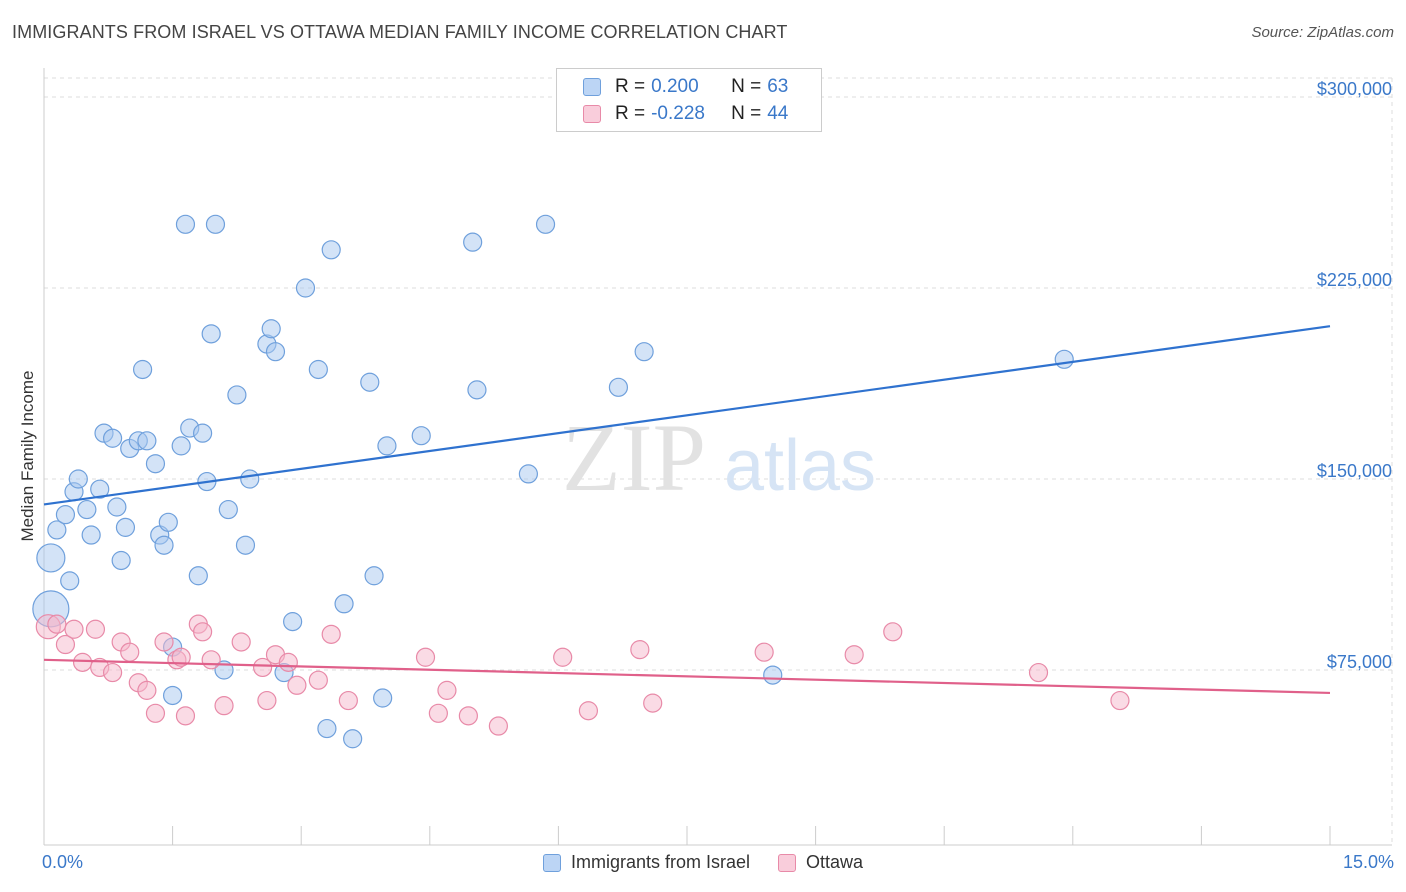 This screenshot has width=1406, height=892. Describe the element at coordinates (630, 113) in the screenshot. I see `r-label: R =` at that location.